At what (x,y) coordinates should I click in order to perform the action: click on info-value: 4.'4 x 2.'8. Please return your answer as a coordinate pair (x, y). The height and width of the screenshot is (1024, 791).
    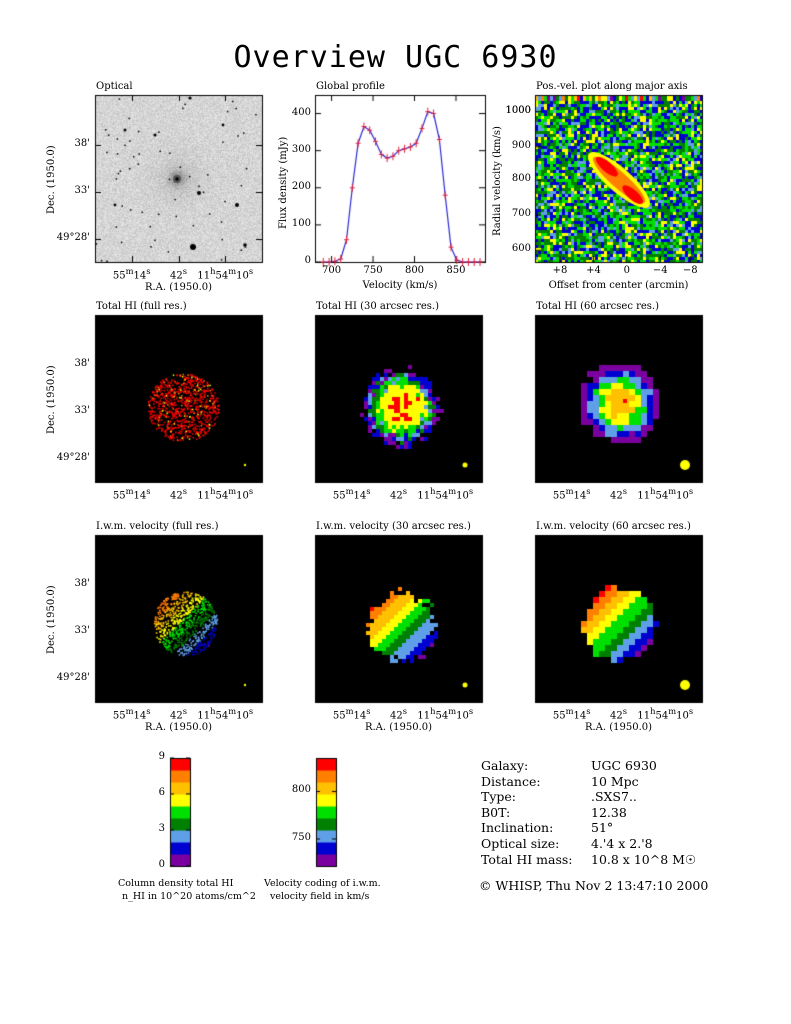
    Looking at the image, I should click on (622, 843).